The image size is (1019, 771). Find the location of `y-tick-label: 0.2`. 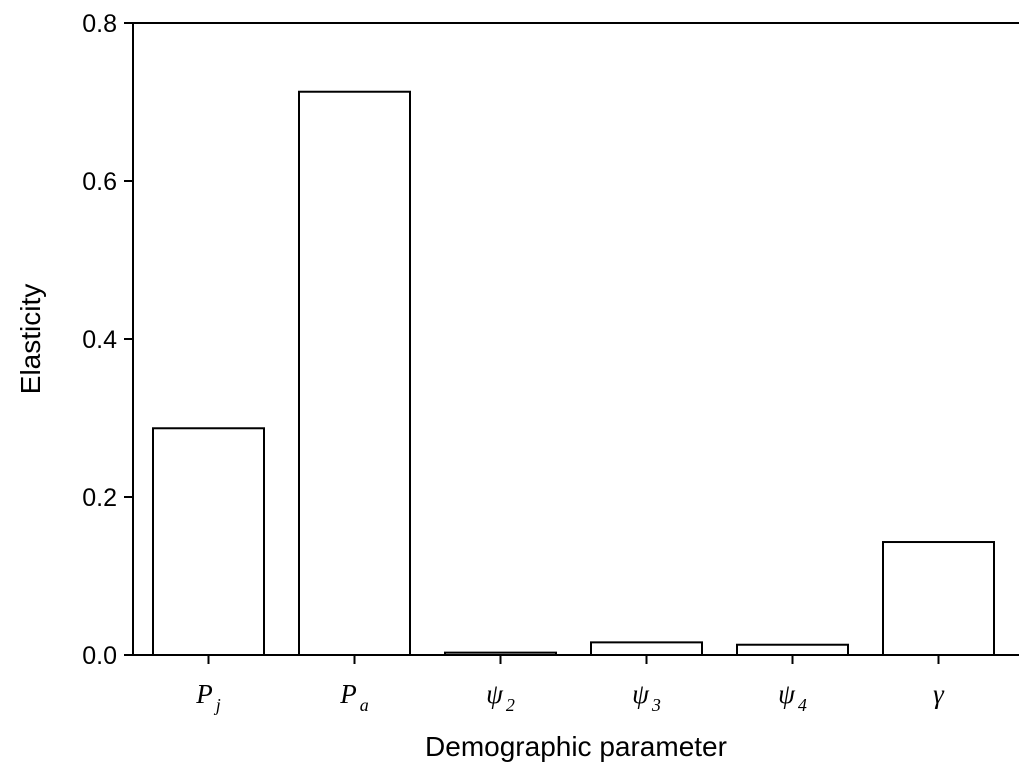

y-tick-label: 0.2 is located at coordinates (99, 498).